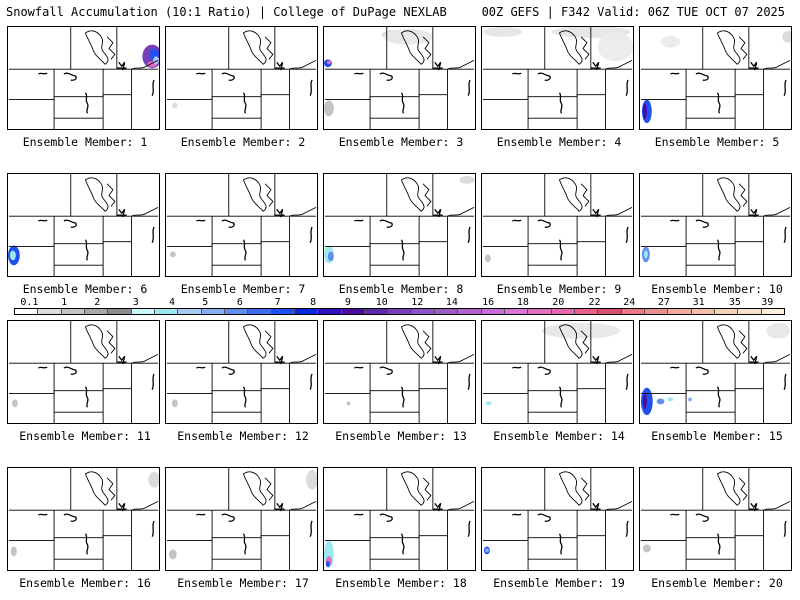 The height and width of the screenshot is (600, 800). Describe the element at coordinates (243, 142) in the screenshot. I see `member-caption: Ensemble Member: 2` at that location.